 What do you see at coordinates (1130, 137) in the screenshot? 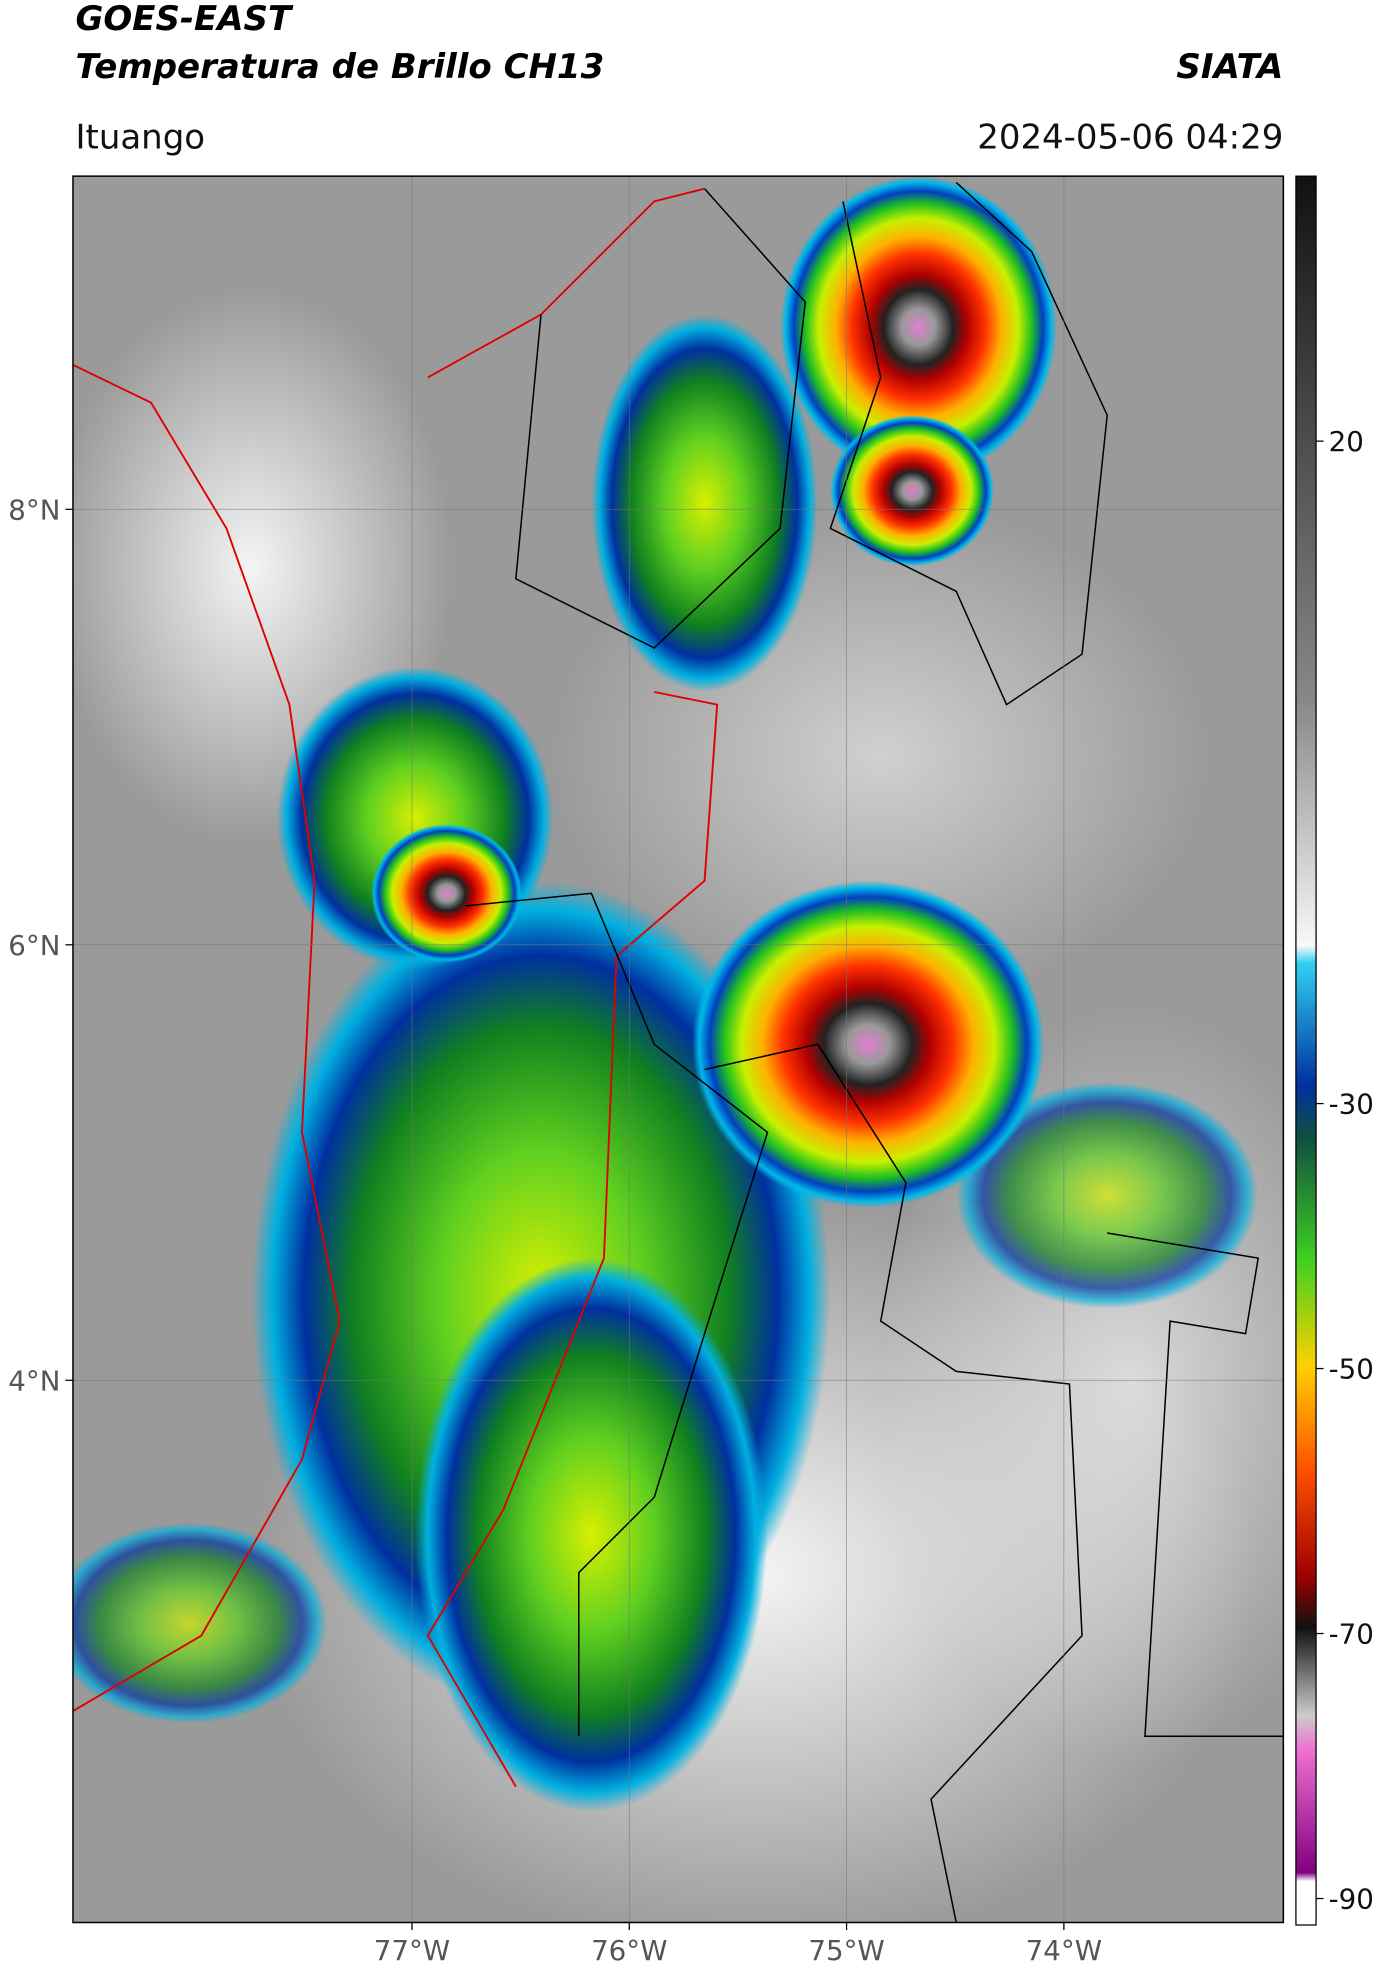
I see `datetime: 2024-05-06 04:29` at bounding box center [1130, 137].